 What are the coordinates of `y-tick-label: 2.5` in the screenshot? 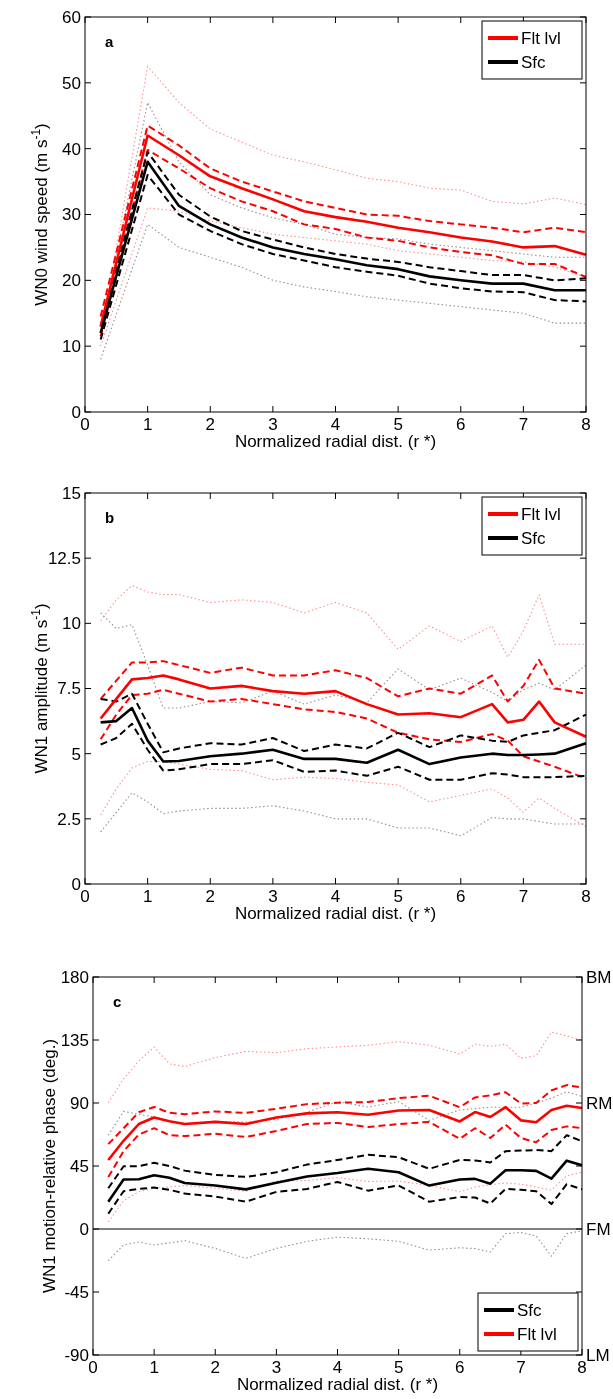 It's located at (69, 819).